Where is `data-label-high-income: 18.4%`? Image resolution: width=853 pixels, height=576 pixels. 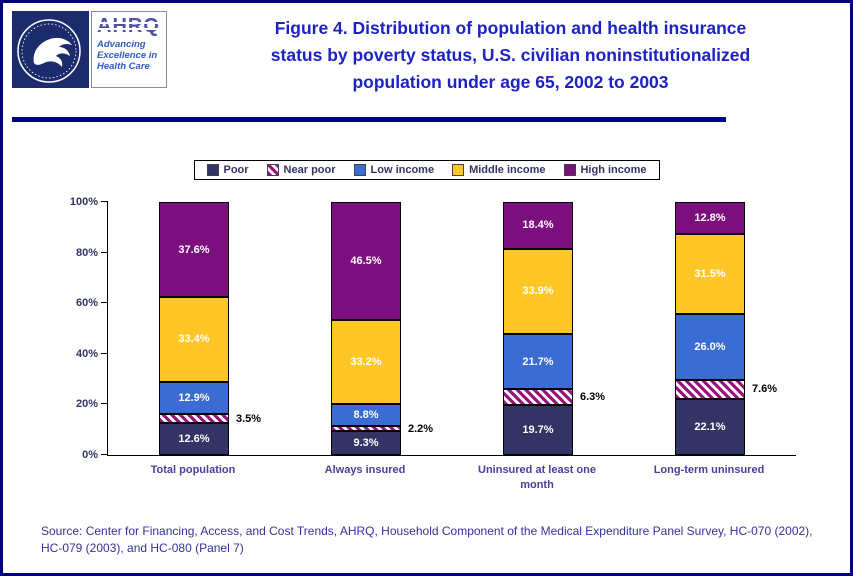
data-label-high-income: 18.4% is located at coordinates (538, 225).